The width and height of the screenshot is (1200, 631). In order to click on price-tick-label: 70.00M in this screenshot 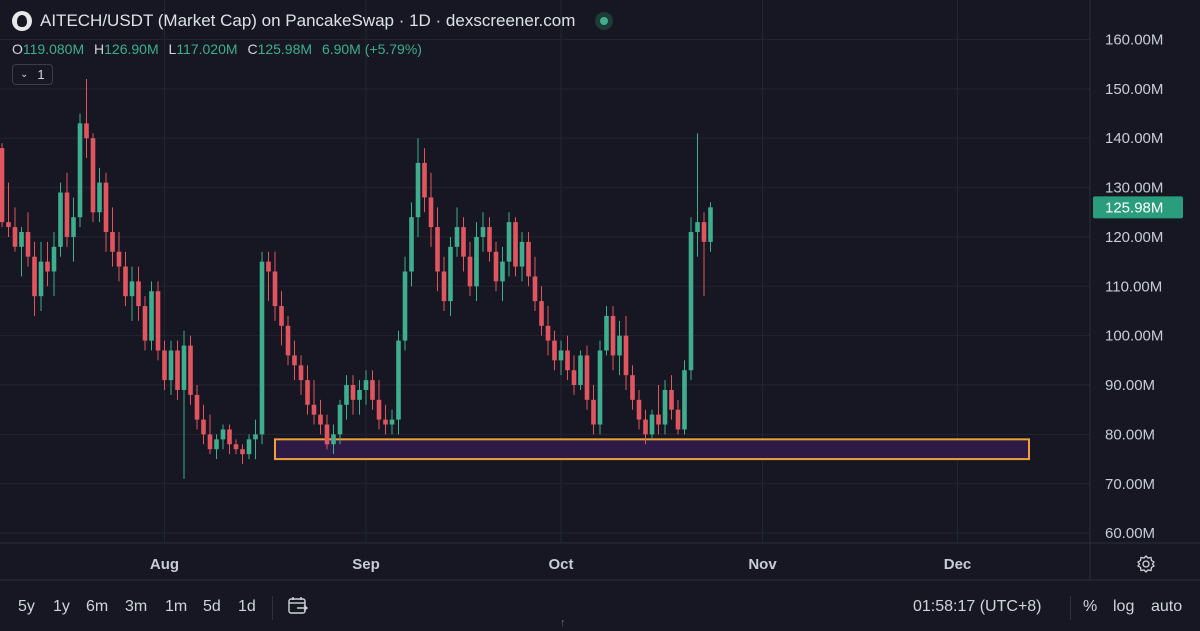, I will do `click(1130, 484)`.